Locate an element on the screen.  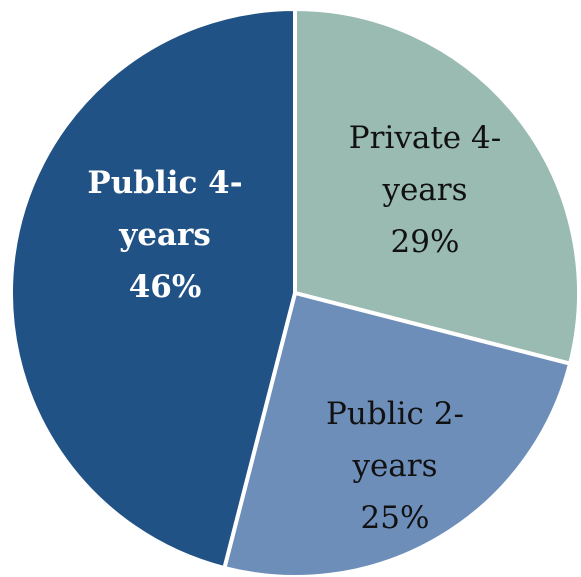
slice-label-private-4: Private 4- years 29% is located at coordinates (425, 190).